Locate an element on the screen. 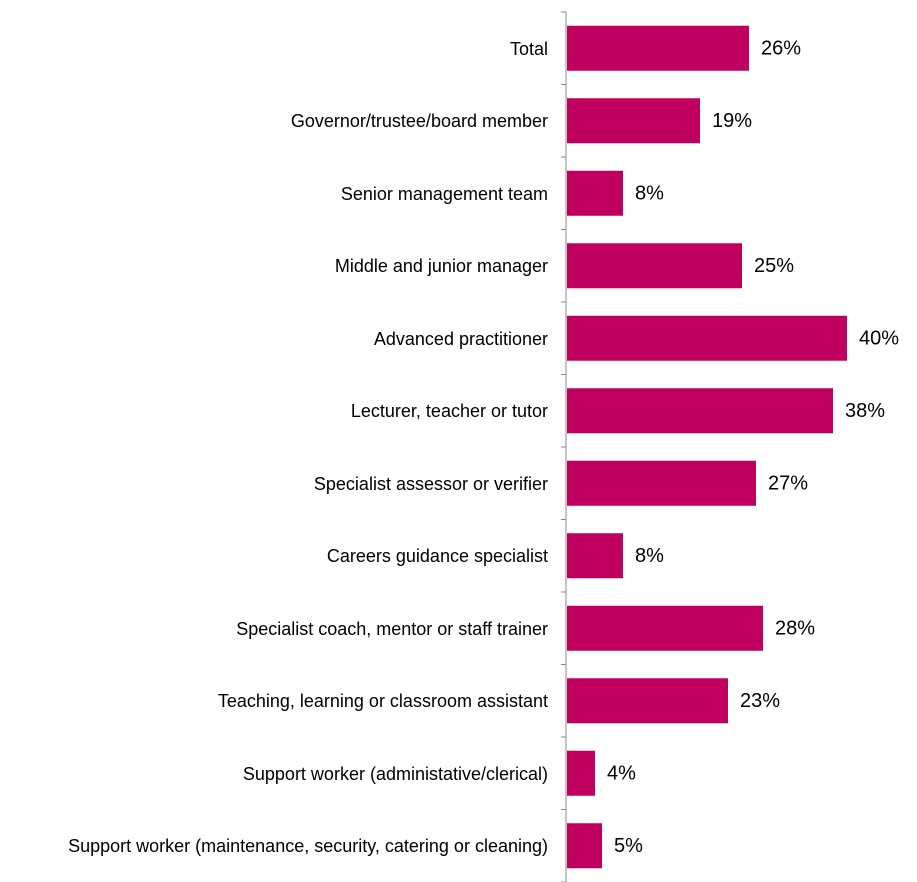 This screenshot has width=917, height=882. value-label: 4% is located at coordinates (621, 774).